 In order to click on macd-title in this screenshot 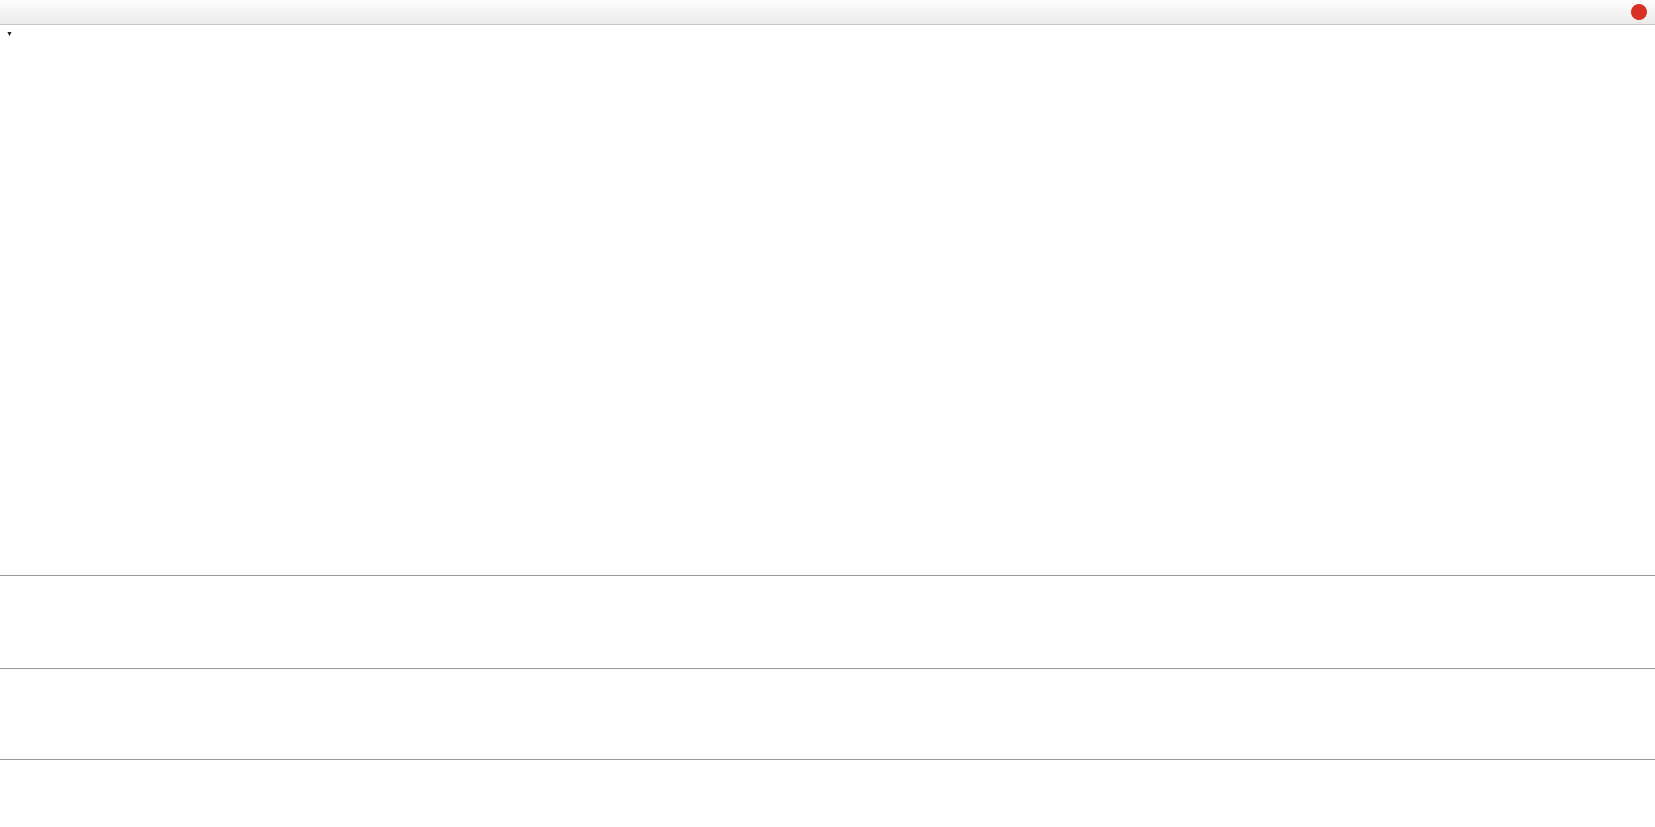, I will do `click(11, 585)`.